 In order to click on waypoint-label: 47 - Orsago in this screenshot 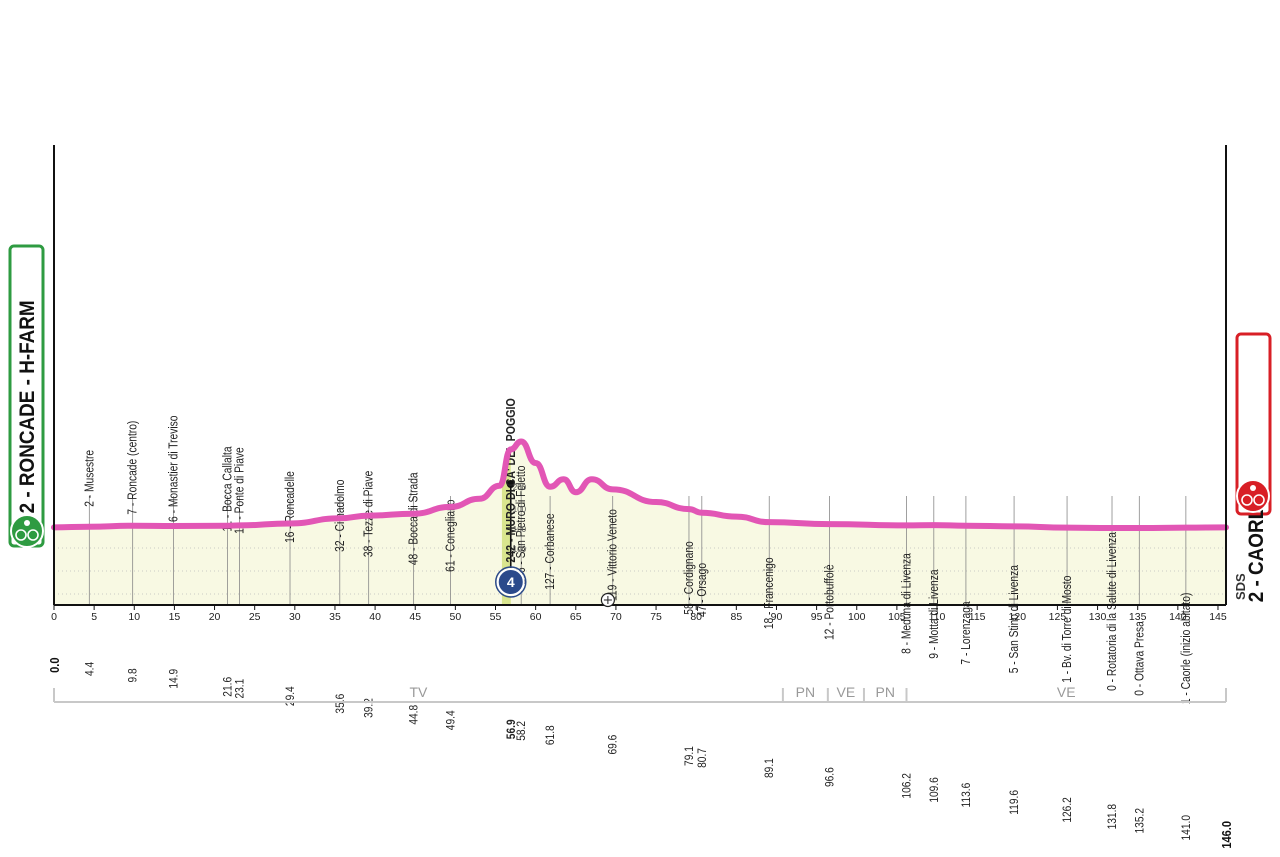, I will do `click(702, 590)`.